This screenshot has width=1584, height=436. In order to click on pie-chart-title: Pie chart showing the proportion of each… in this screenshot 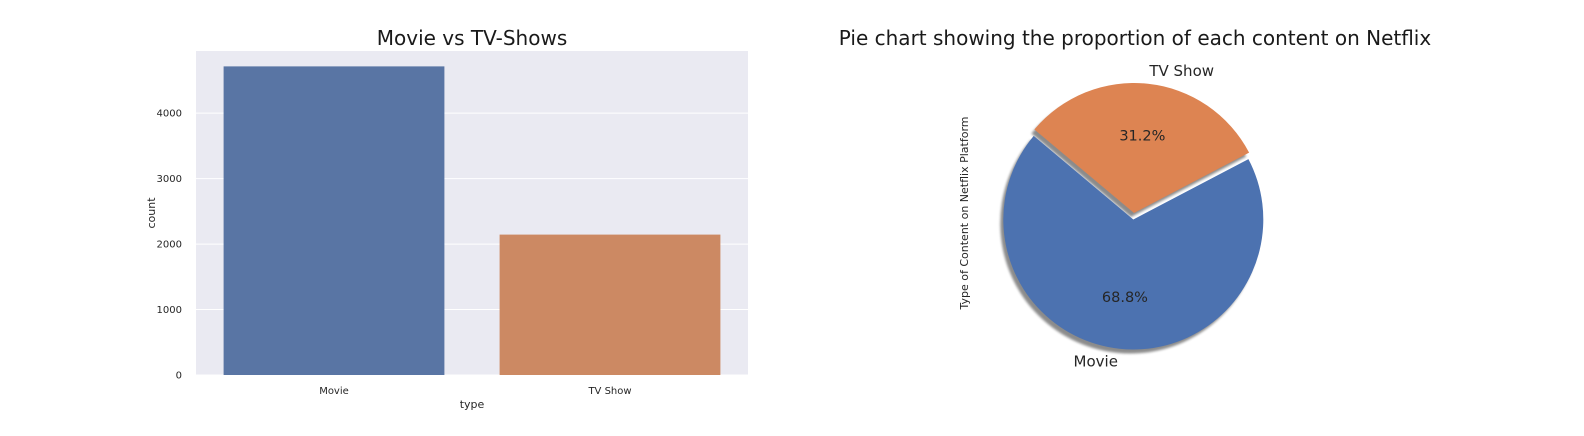, I will do `click(1135, 38)`.